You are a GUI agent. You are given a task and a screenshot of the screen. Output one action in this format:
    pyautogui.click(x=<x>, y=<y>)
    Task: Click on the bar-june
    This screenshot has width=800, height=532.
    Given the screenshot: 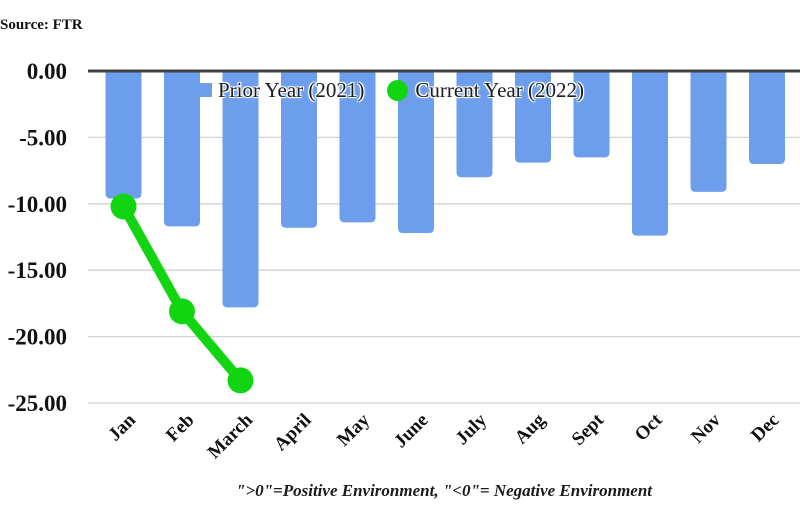 What is the action you would take?
    pyautogui.click(x=416, y=153)
    